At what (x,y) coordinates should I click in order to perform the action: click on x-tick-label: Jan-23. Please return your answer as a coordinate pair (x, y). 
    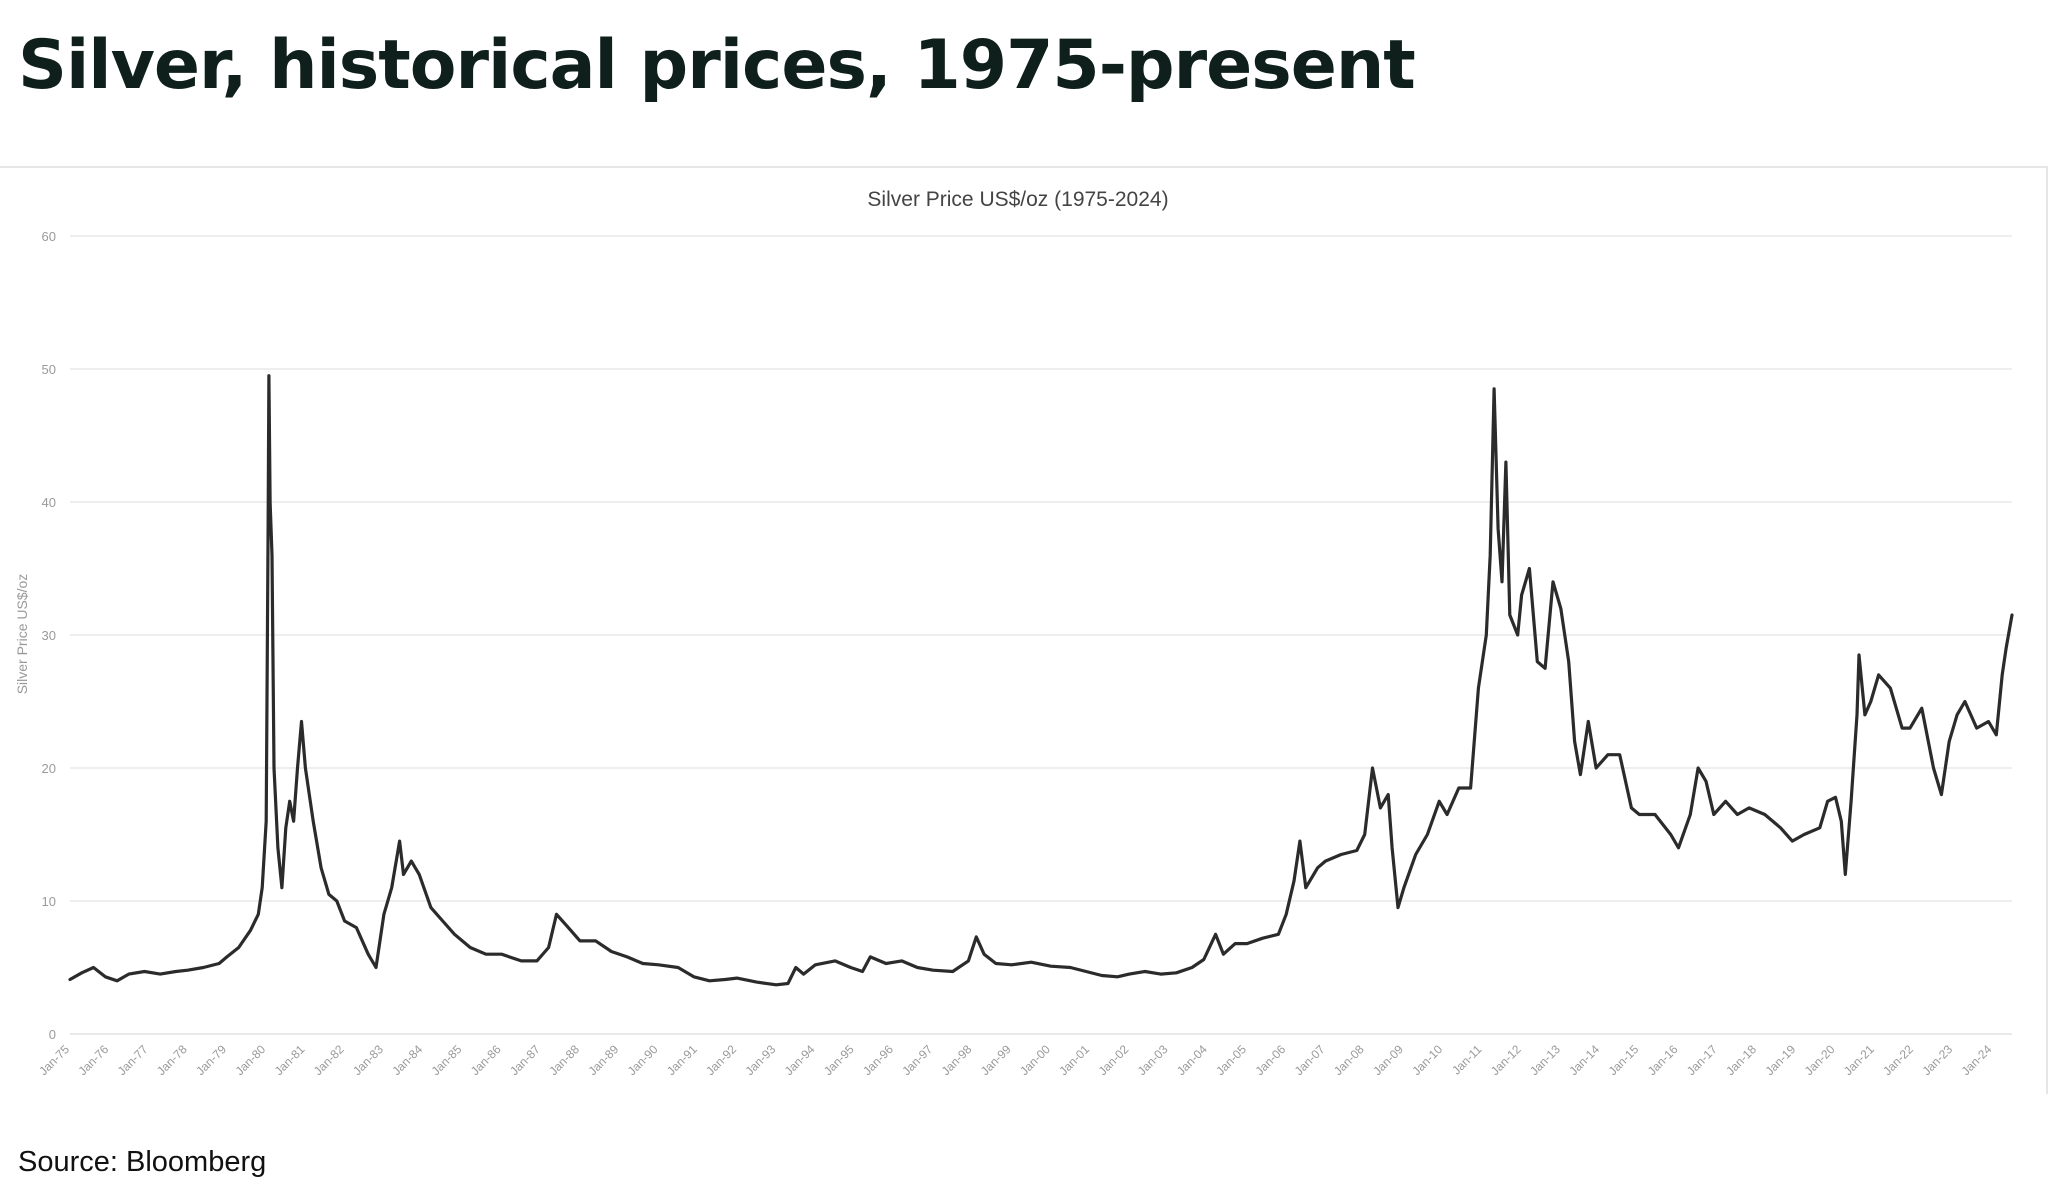
    Looking at the image, I should click on (1937, 1060).